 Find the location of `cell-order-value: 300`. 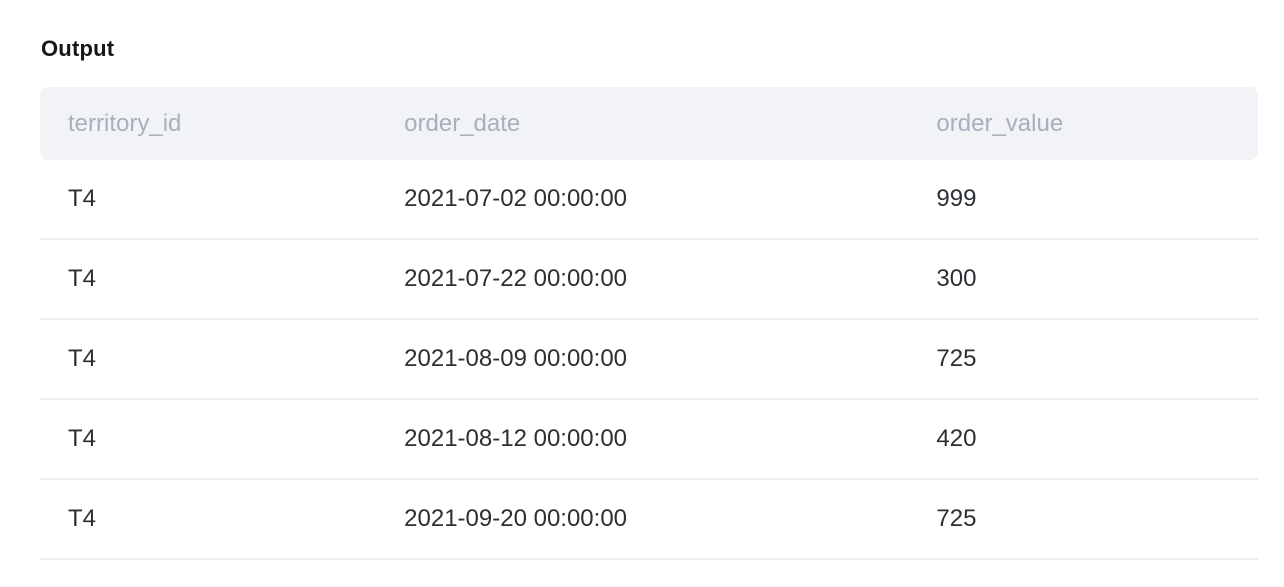

cell-order-value: 300 is located at coordinates (956, 278).